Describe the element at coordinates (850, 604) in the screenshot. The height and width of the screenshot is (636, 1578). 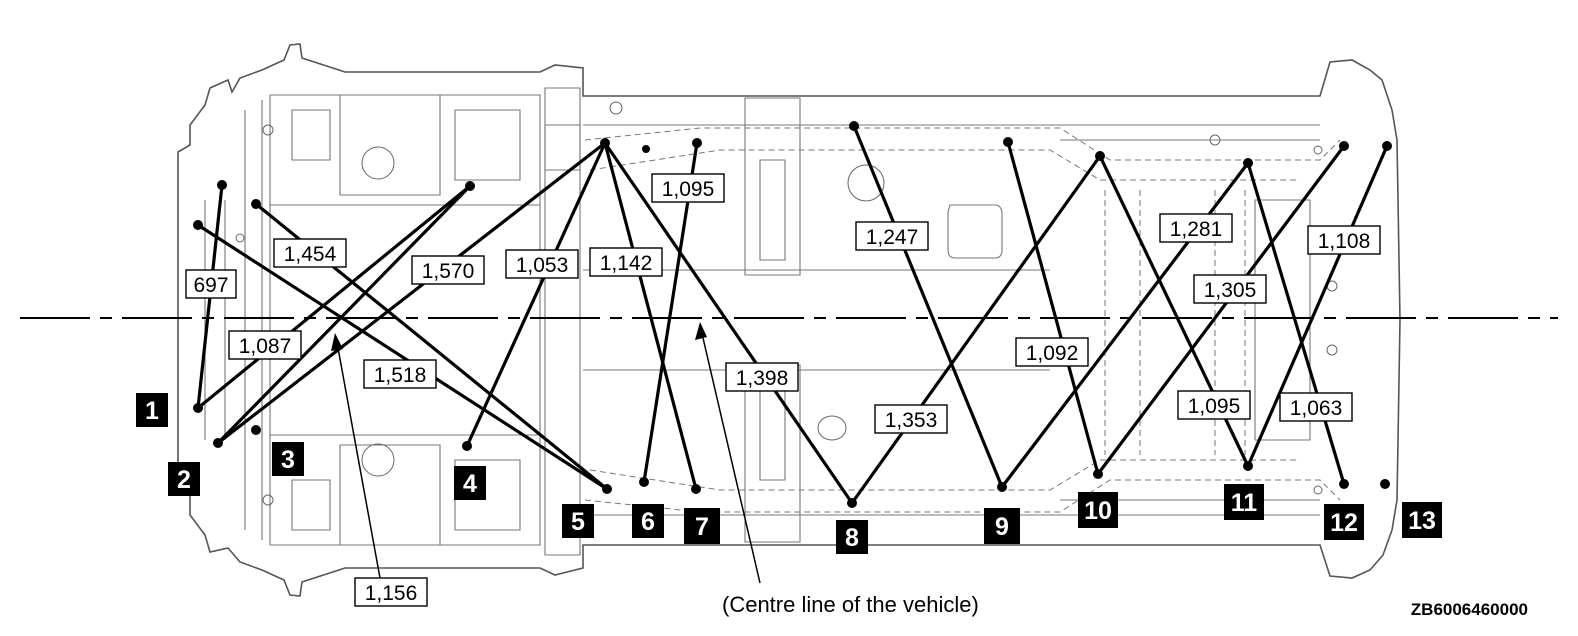
I see `centre-line-caption: (Centre line of the vehicle)` at that location.